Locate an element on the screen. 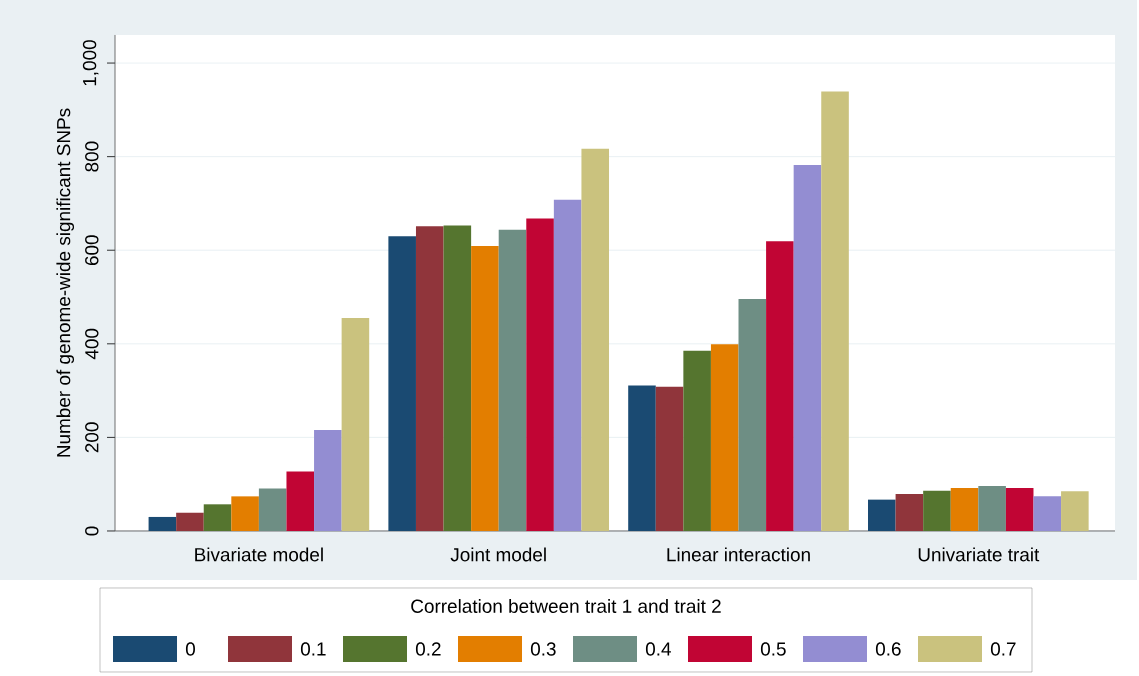 This screenshot has width=1139, height=676. legend-label: 0.2 is located at coordinates (428, 649).